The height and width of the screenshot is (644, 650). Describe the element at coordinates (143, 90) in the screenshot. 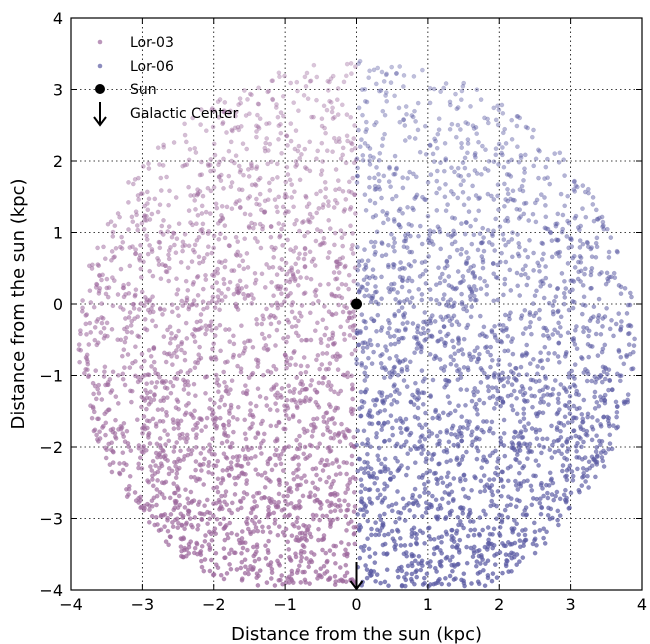

I see `legend-label-sun: Sun` at that location.